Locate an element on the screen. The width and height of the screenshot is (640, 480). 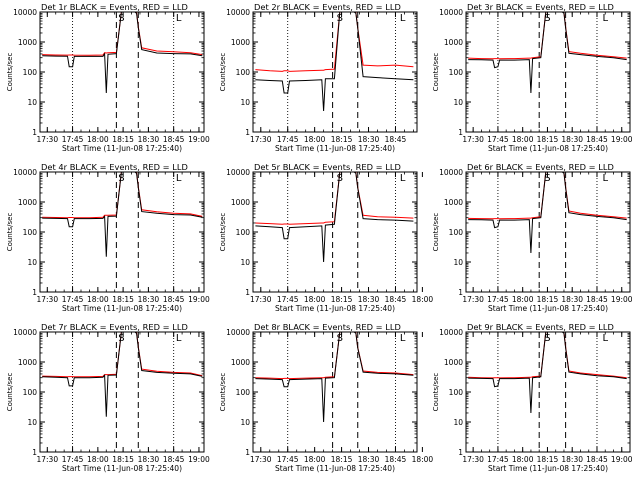
panel-title: Det 9r BLACK = Events, RED = LLD is located at coordinates (540, 327).